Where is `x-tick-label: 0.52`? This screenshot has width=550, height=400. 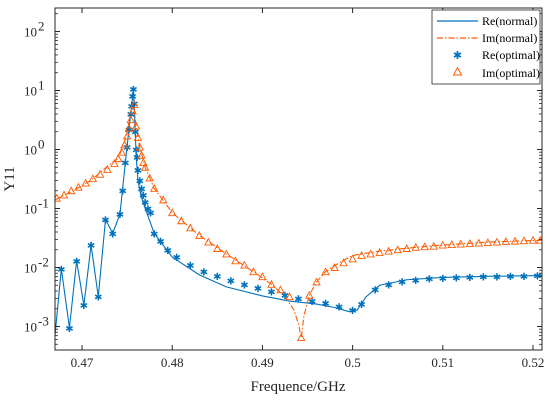
x-tick-label: 0.52 is located at coordinates (533, 362).